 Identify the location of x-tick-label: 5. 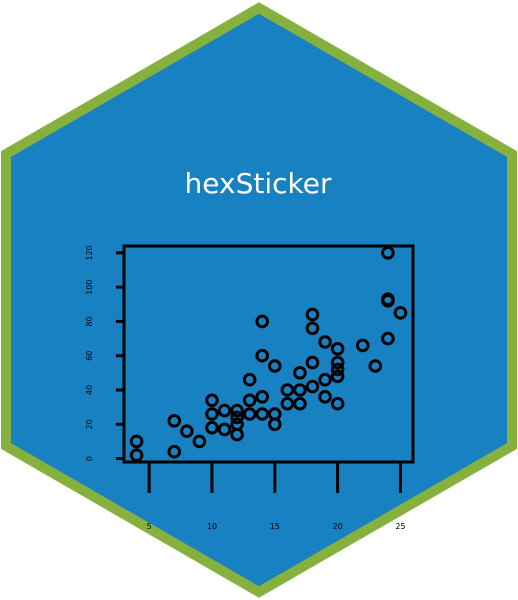
(149, 526).